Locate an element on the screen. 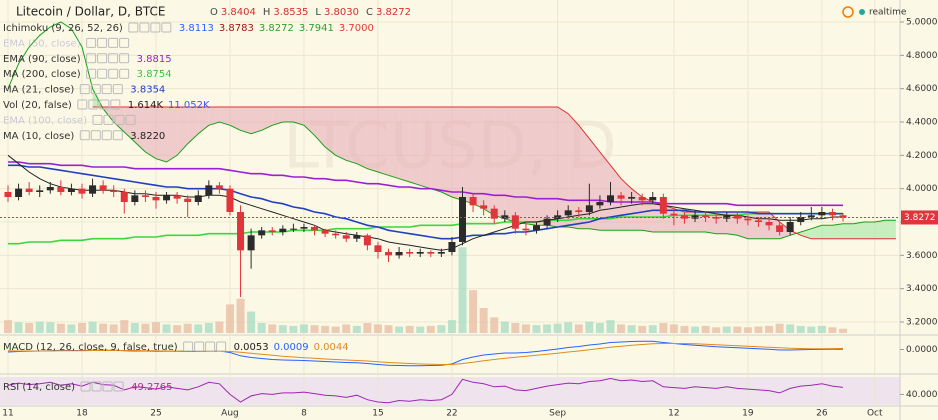 The width and height of the screenshot is (938, 420). ohlc-value: 3.8272 is located at coordinates (393, 12).